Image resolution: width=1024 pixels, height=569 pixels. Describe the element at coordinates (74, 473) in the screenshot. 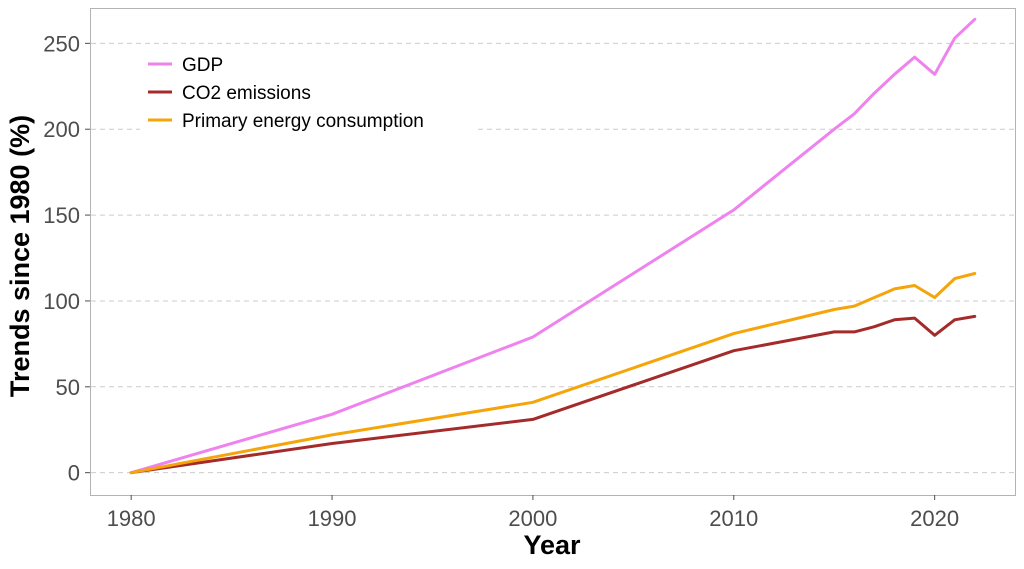

I see `y-tick-label: 0` at that location.